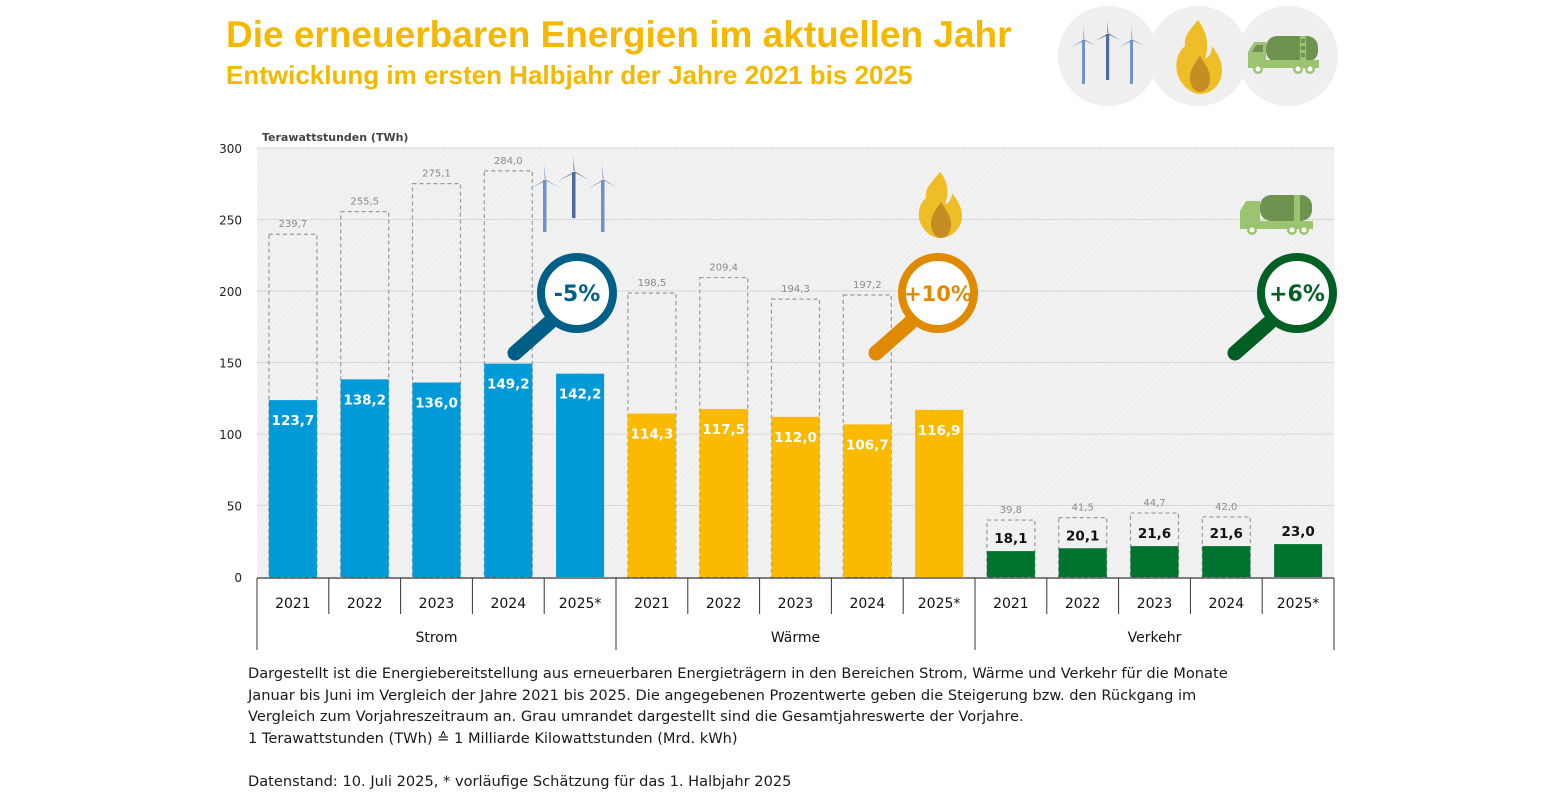 The height and width of the screenshot is (807, 1545). Describe the element at coordinates (1226, 561) in the screenshot. I see `bar-verkehr-2024` at that location.